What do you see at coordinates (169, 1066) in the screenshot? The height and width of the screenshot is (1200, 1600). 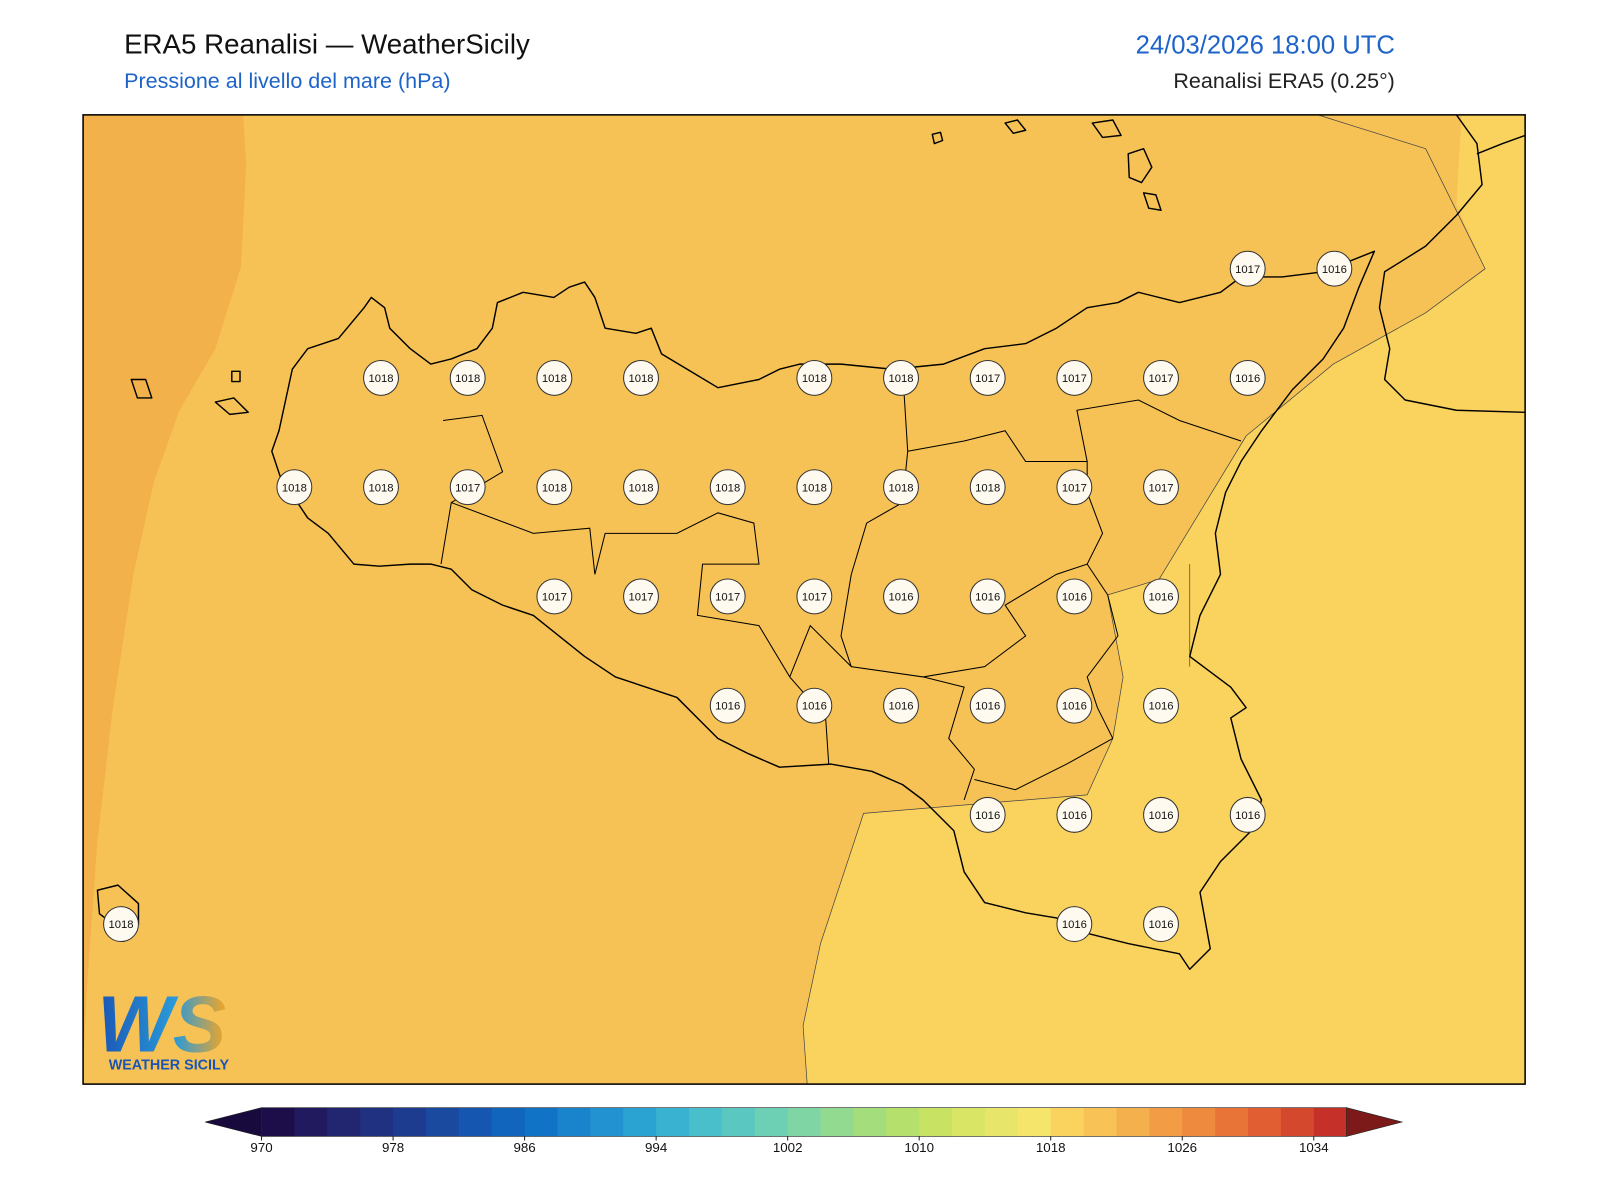 I see `logo-text: WEATHER SICILY` at bounding box center [169, 1066].